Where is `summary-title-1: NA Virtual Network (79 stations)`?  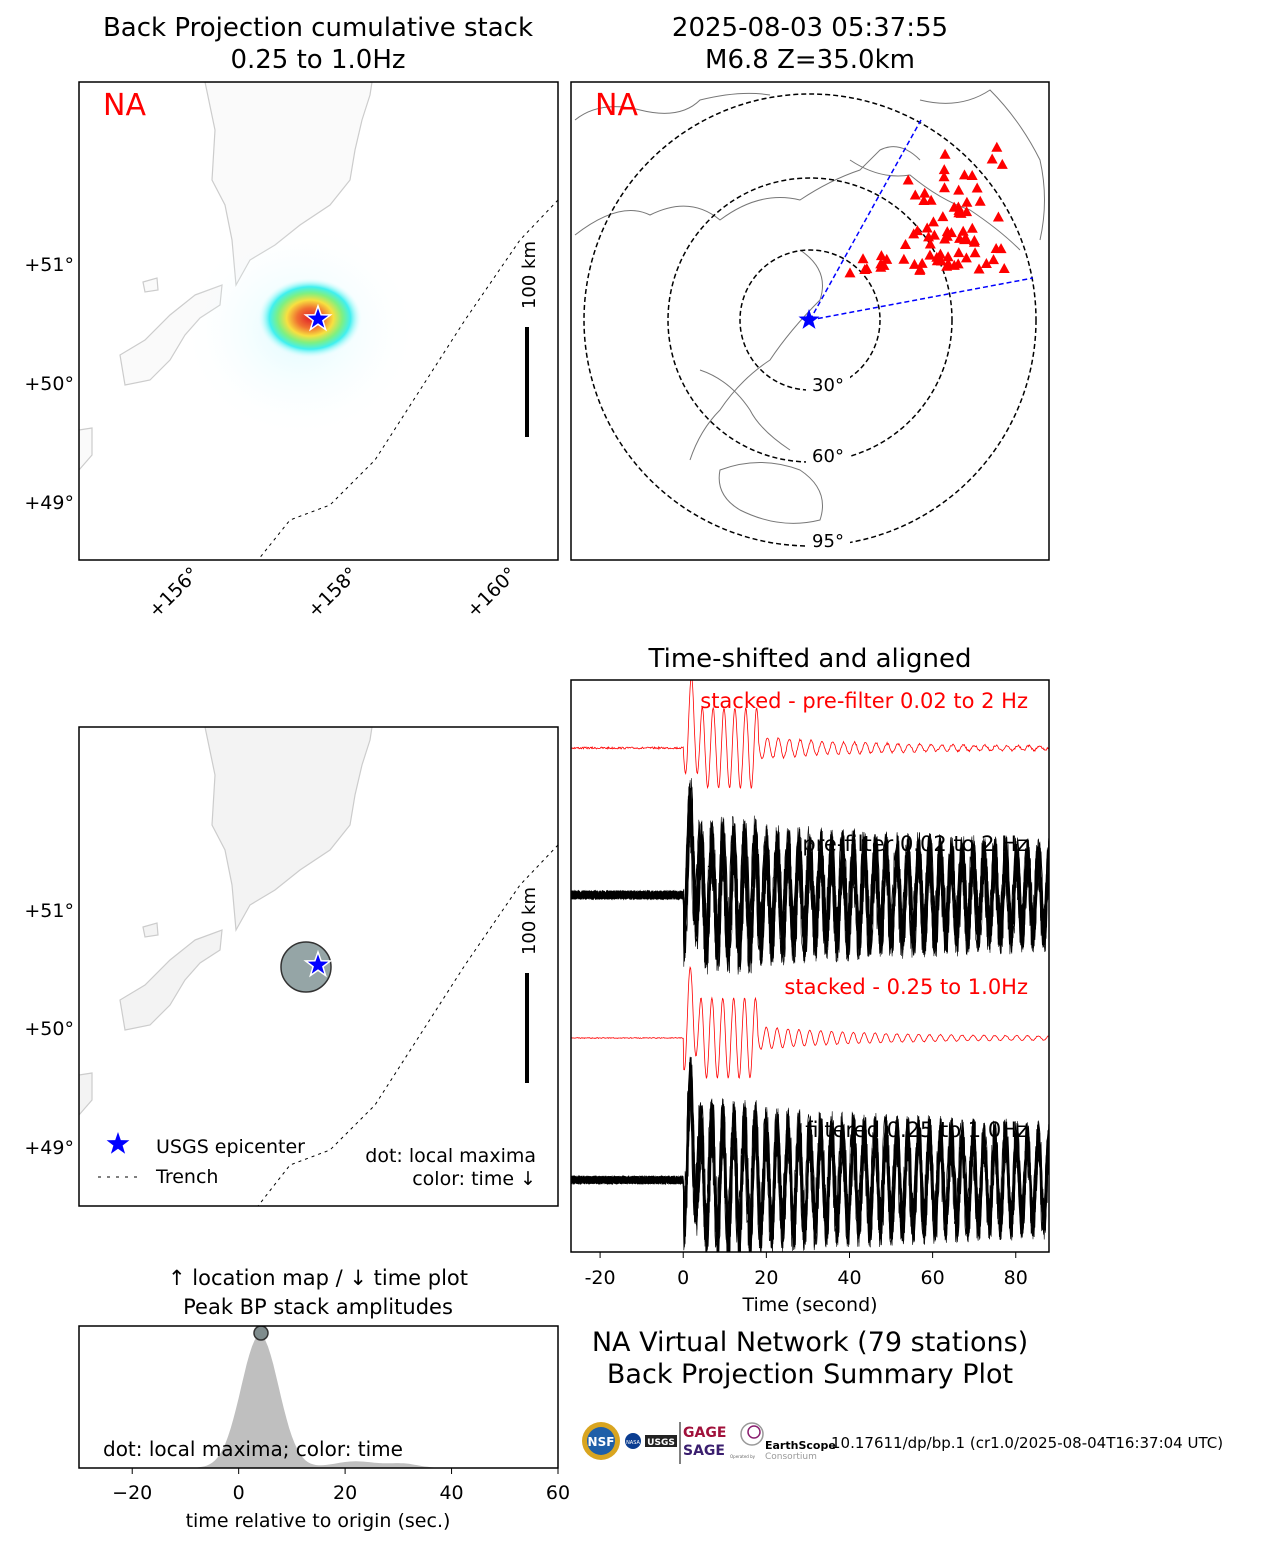
summary-title-1: NA Virtual Network (79 stations) is located at coordinates (810, 1342).